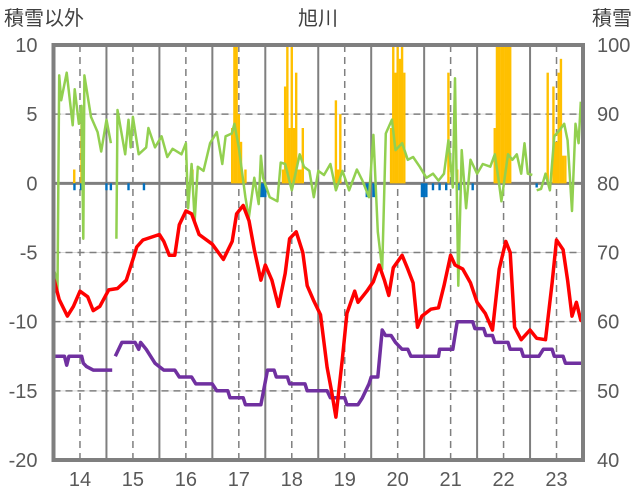 Image resolution: width=636 pixels, height=501 pixels. I want to click on ytick-left-label: -5, so click(29, 254).